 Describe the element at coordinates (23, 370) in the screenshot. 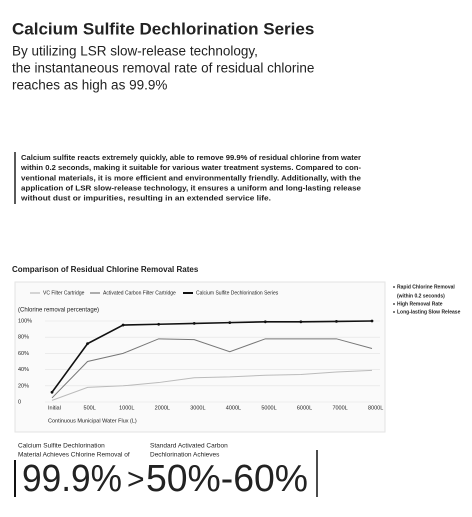

I see `y-tick-label: 40%` at that location.